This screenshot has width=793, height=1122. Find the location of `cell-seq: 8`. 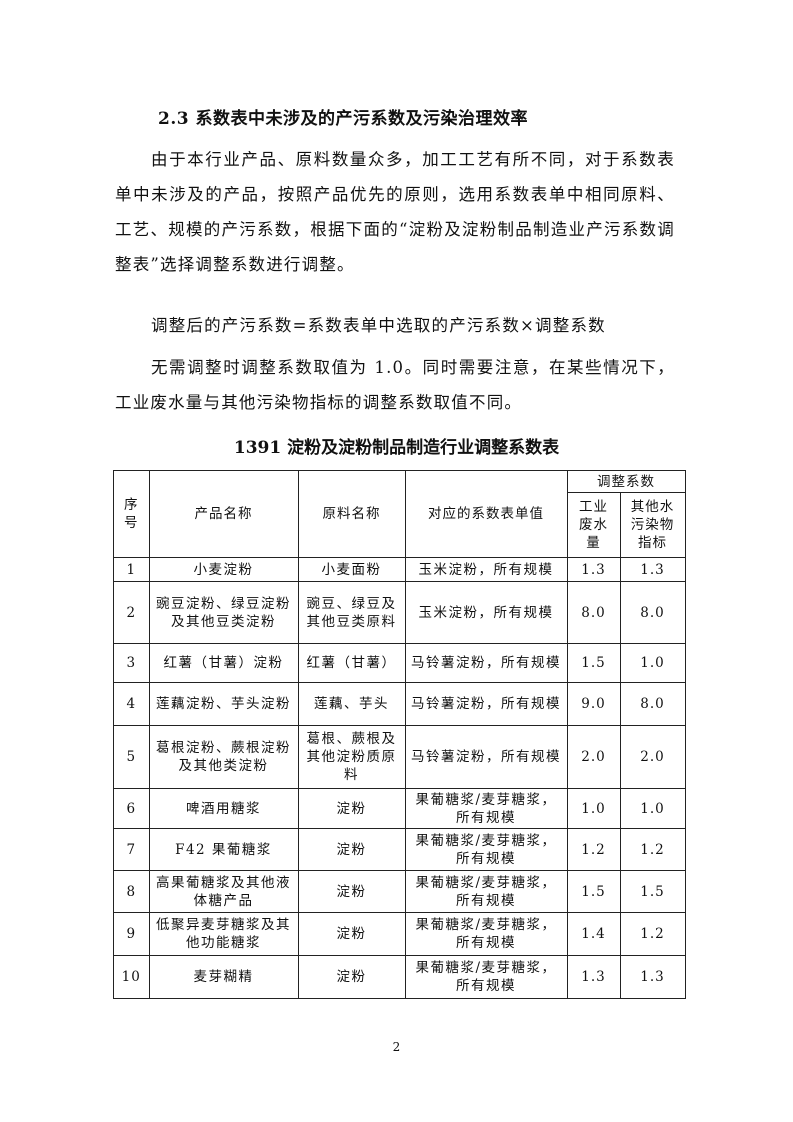

cell-seq: 8 is located at coordinates (131, 891).